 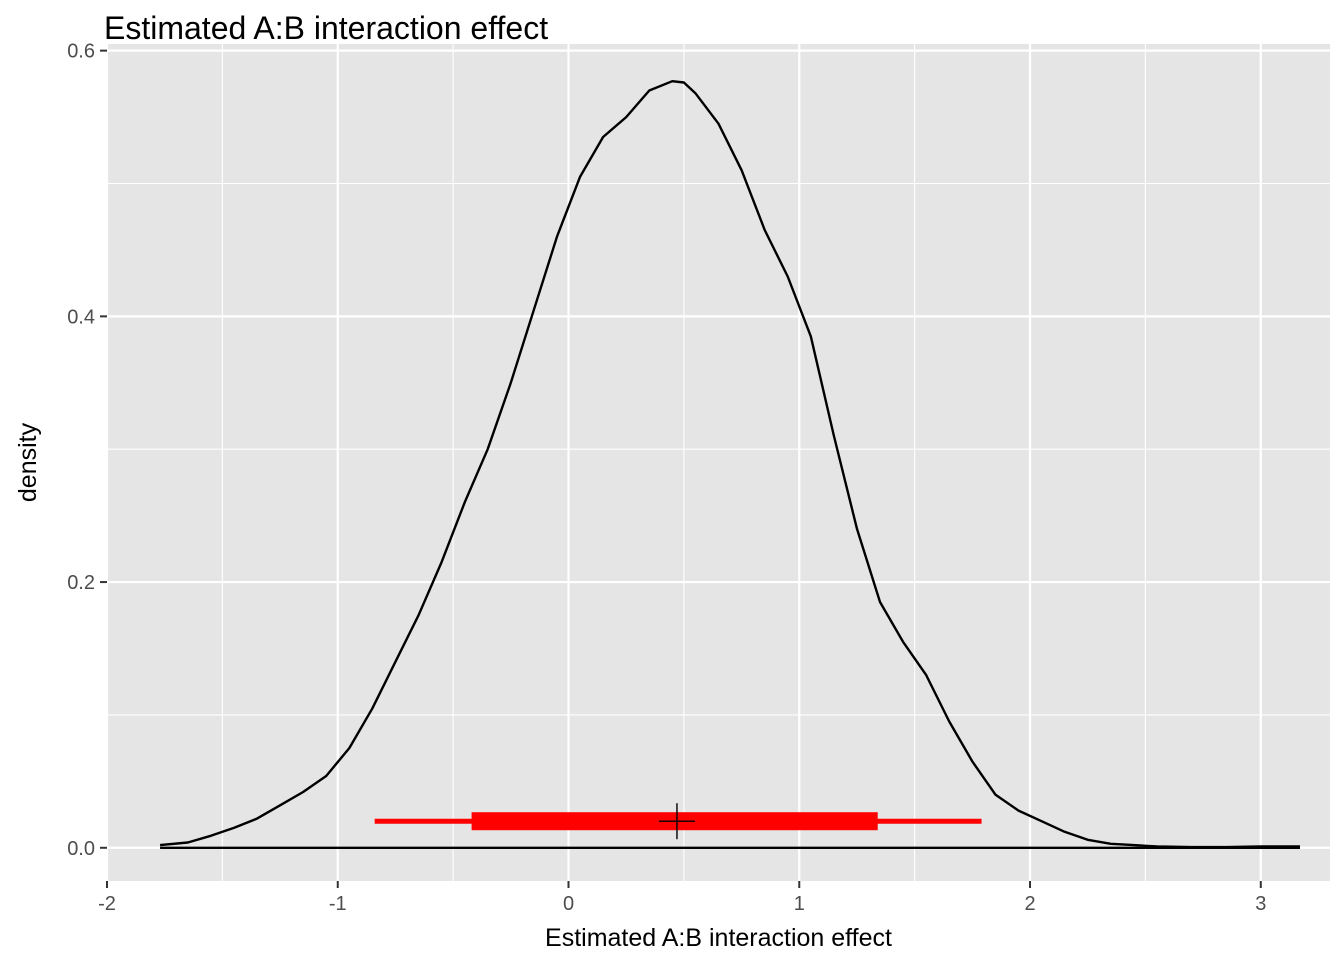 What do you see at coordinates (81, 317) in the screenshot?
I see `y-tick-label: 0.4` at bounding box center [81, 317].